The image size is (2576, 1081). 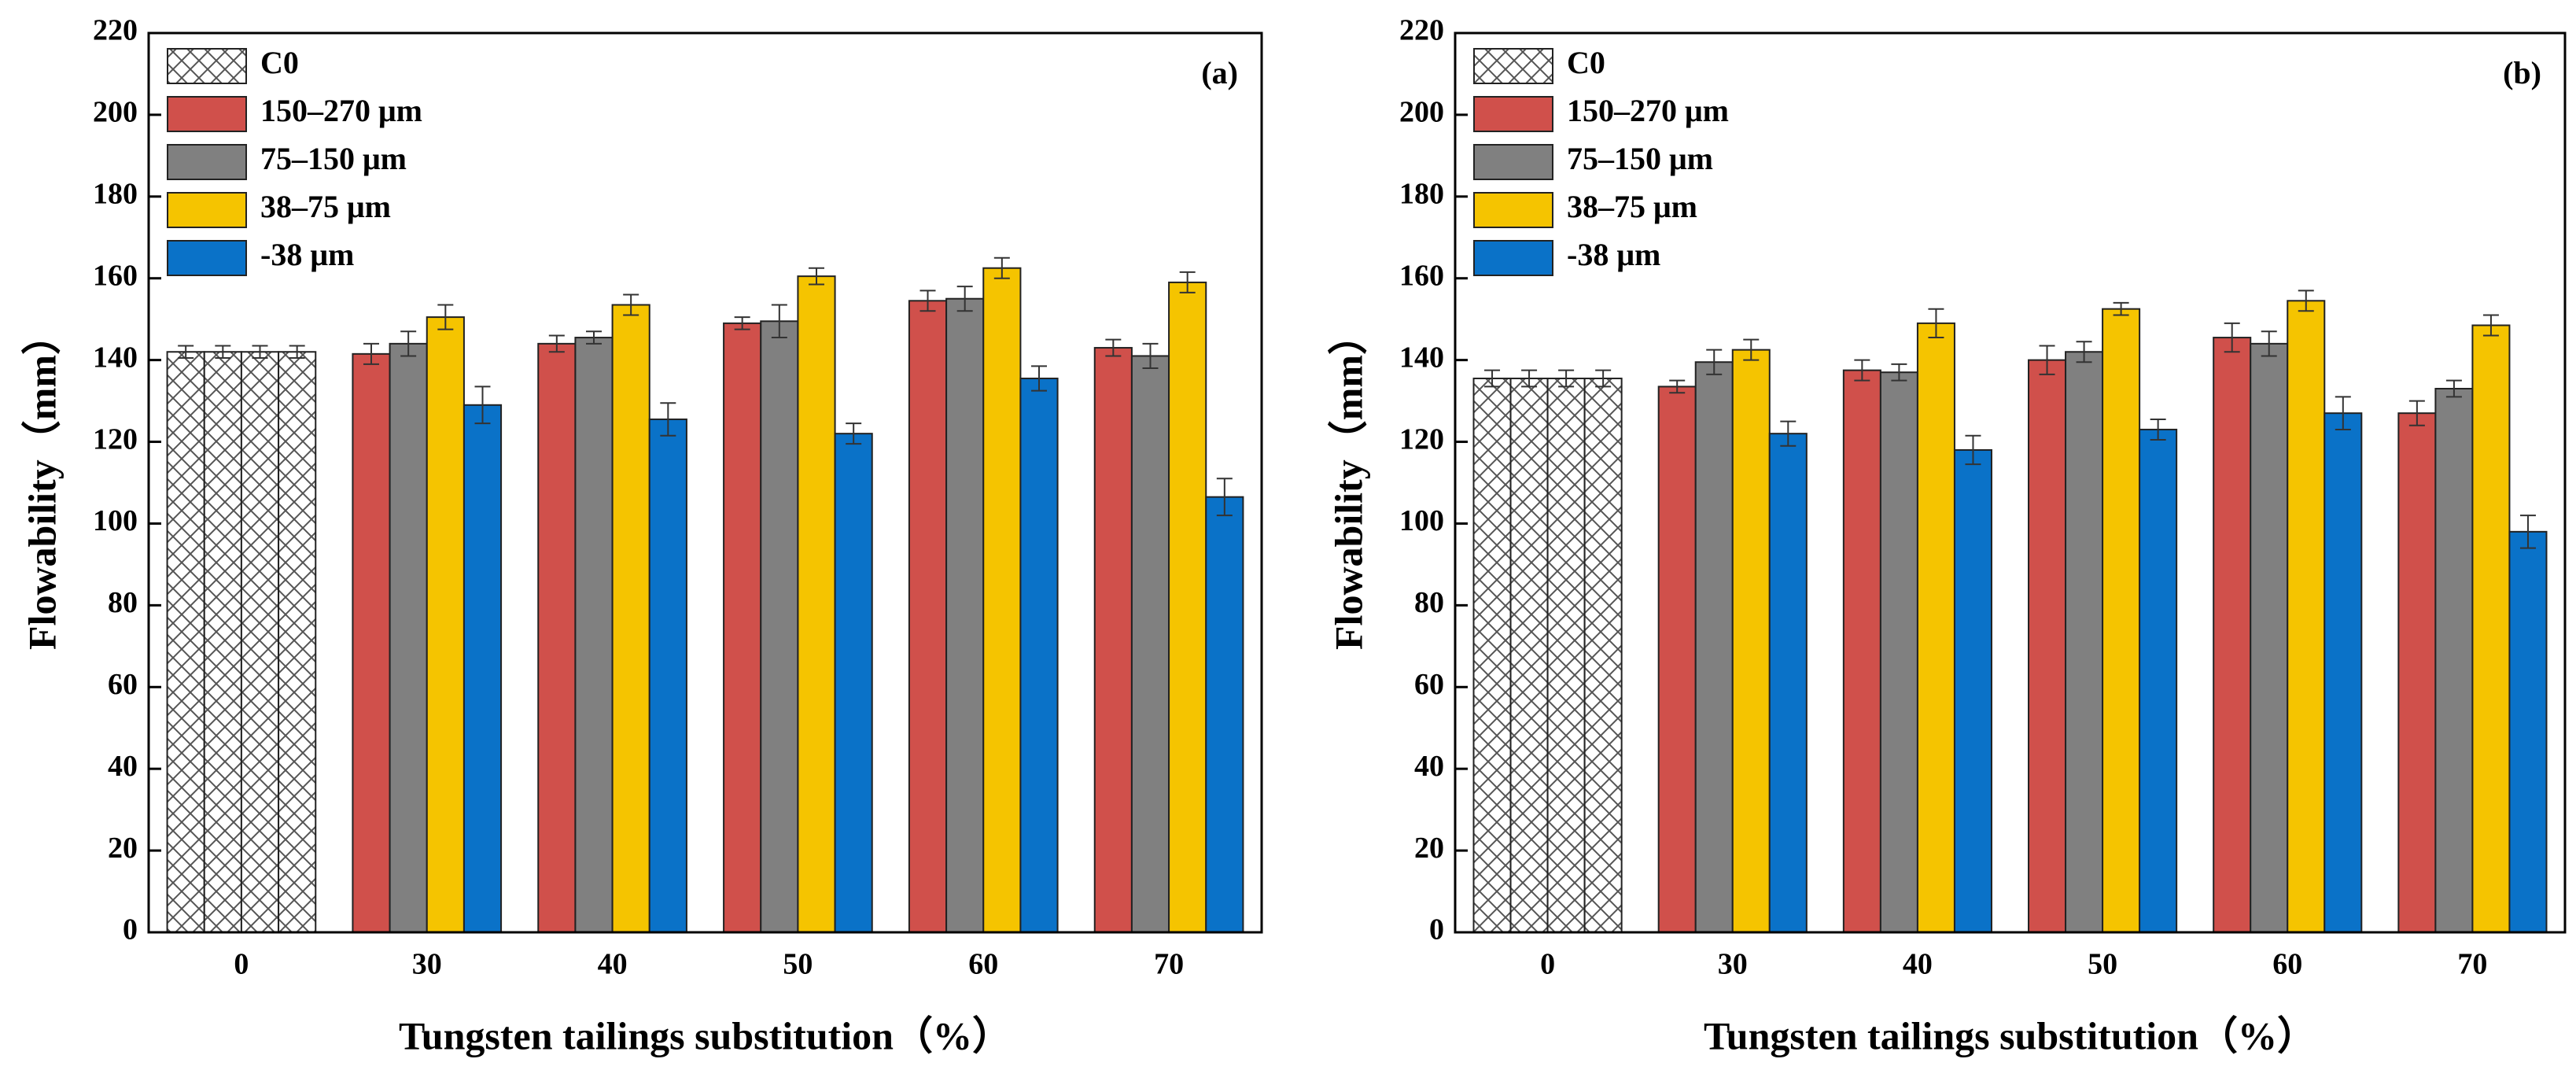 I want to click on annotation: (a), so click(x=1219, y=72).